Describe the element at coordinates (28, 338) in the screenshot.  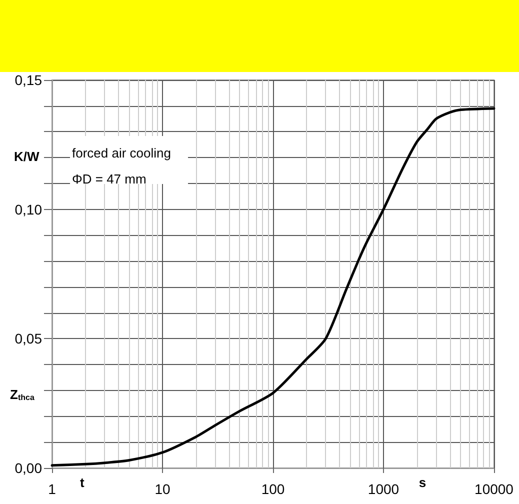
I see `y-tick-label: 0,05` at that location.